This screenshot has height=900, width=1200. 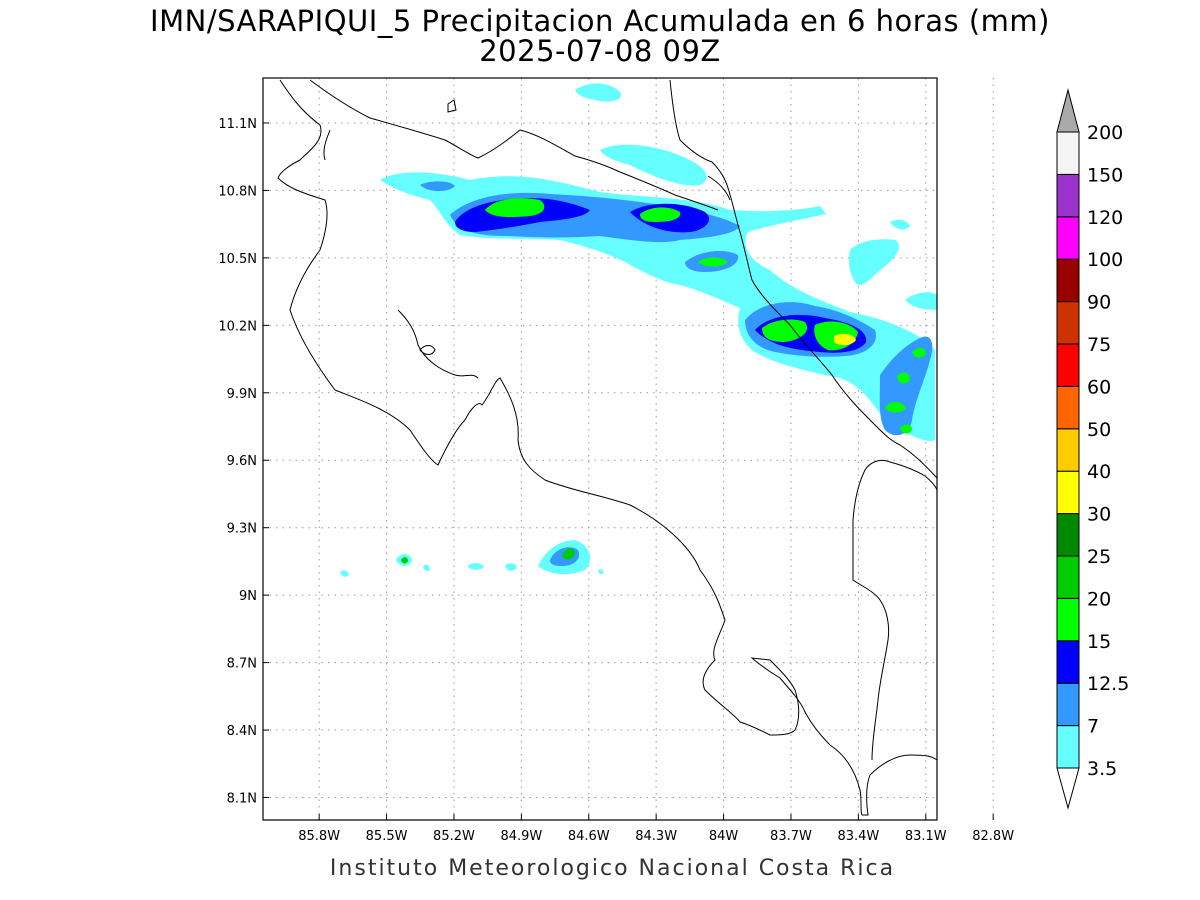 I want to click on tick-label-lon-1: 85.5W, so click(x=387, y=836).